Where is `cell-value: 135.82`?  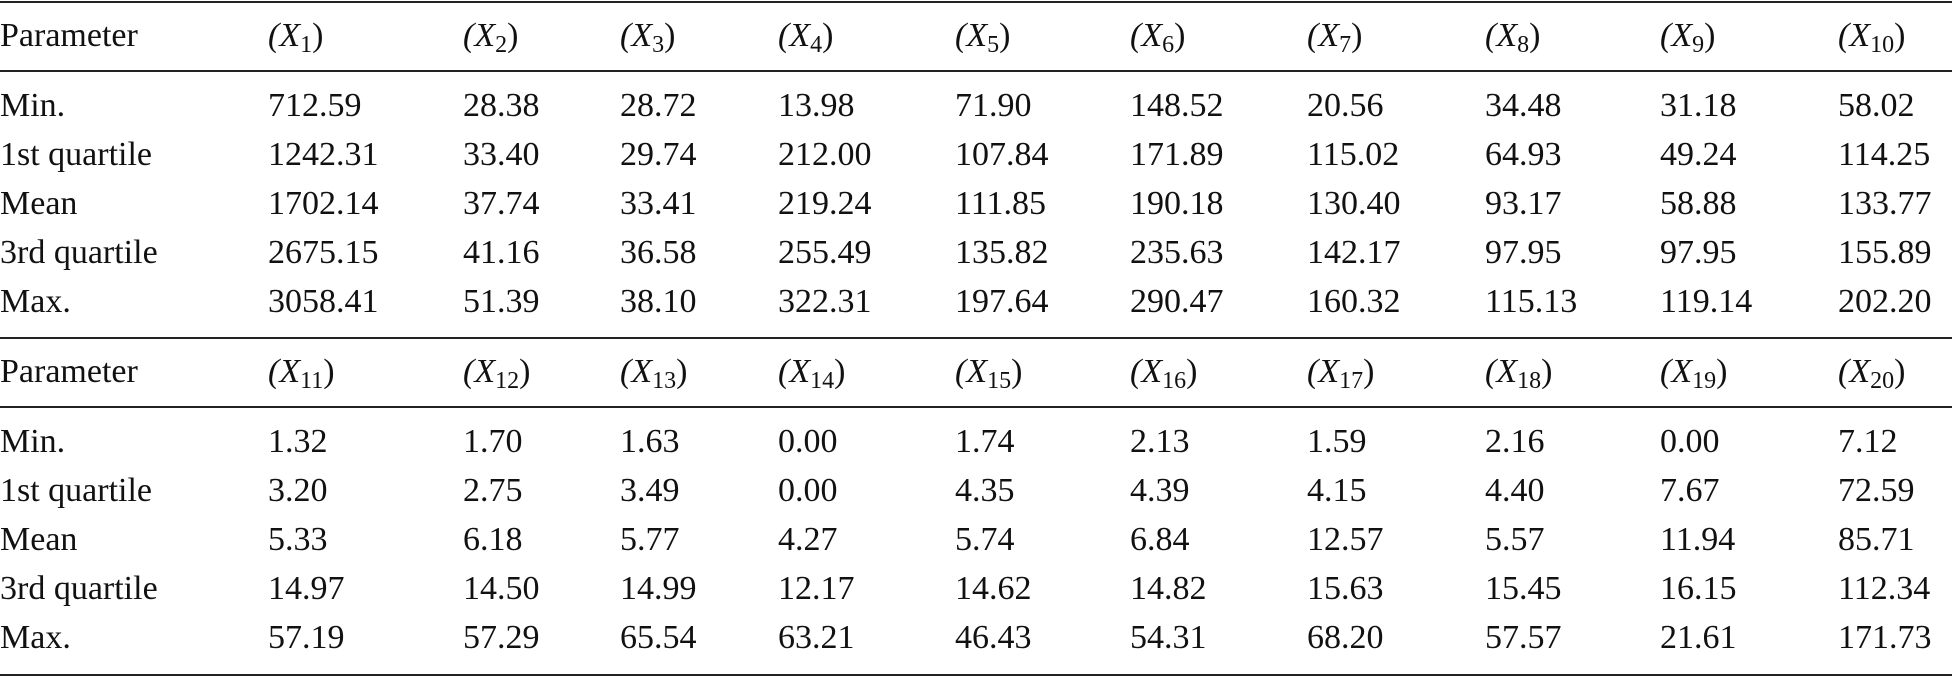
cell-value: 135.82 is located at coordinates (1002, 252).